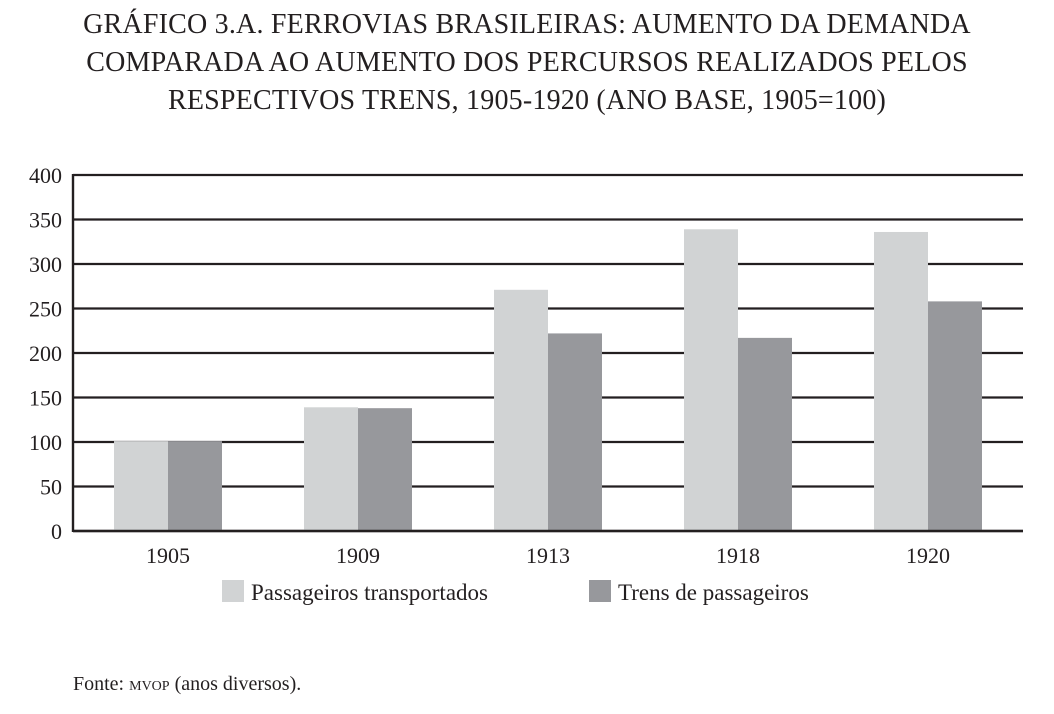  What do you see at coordinates (51, 487) in the screenshot?
I see `y-tick-label: 50` at bounding box center [51, 487].